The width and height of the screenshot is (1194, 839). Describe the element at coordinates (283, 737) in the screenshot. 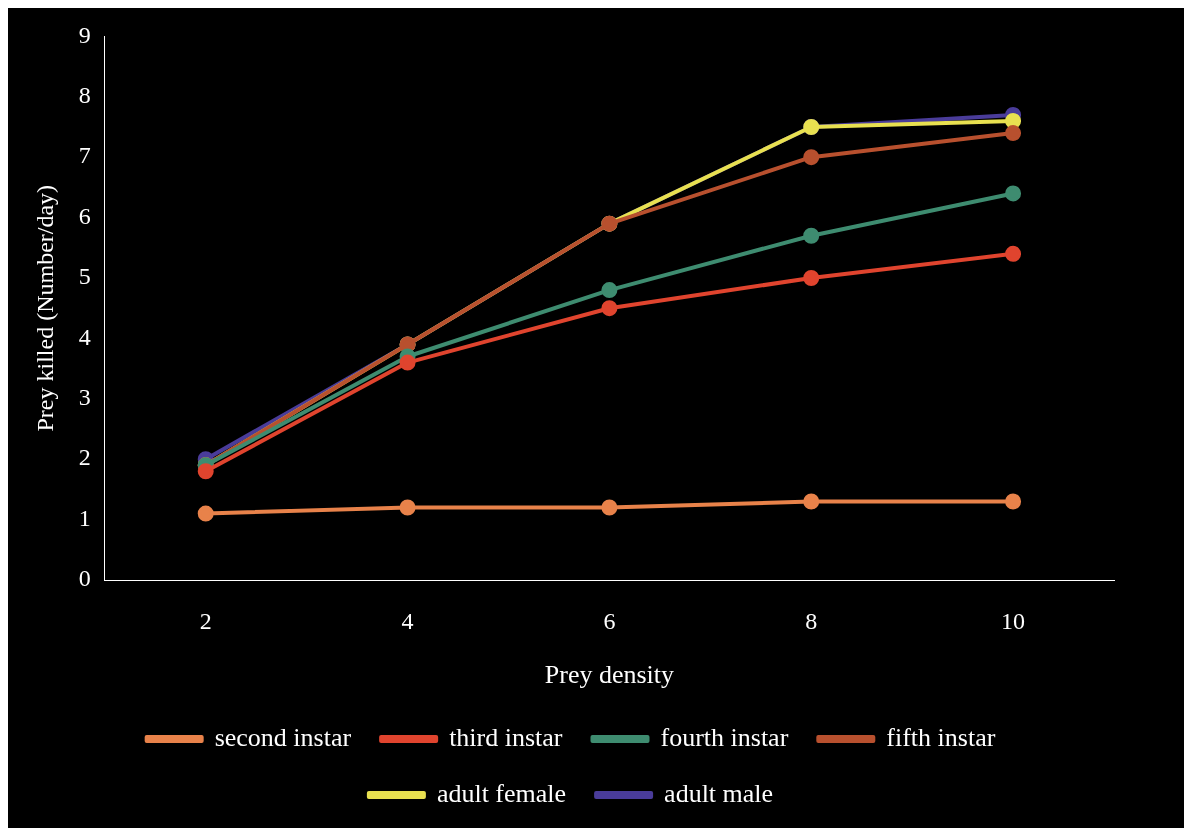

I see `legend-label: second instar` at that location.